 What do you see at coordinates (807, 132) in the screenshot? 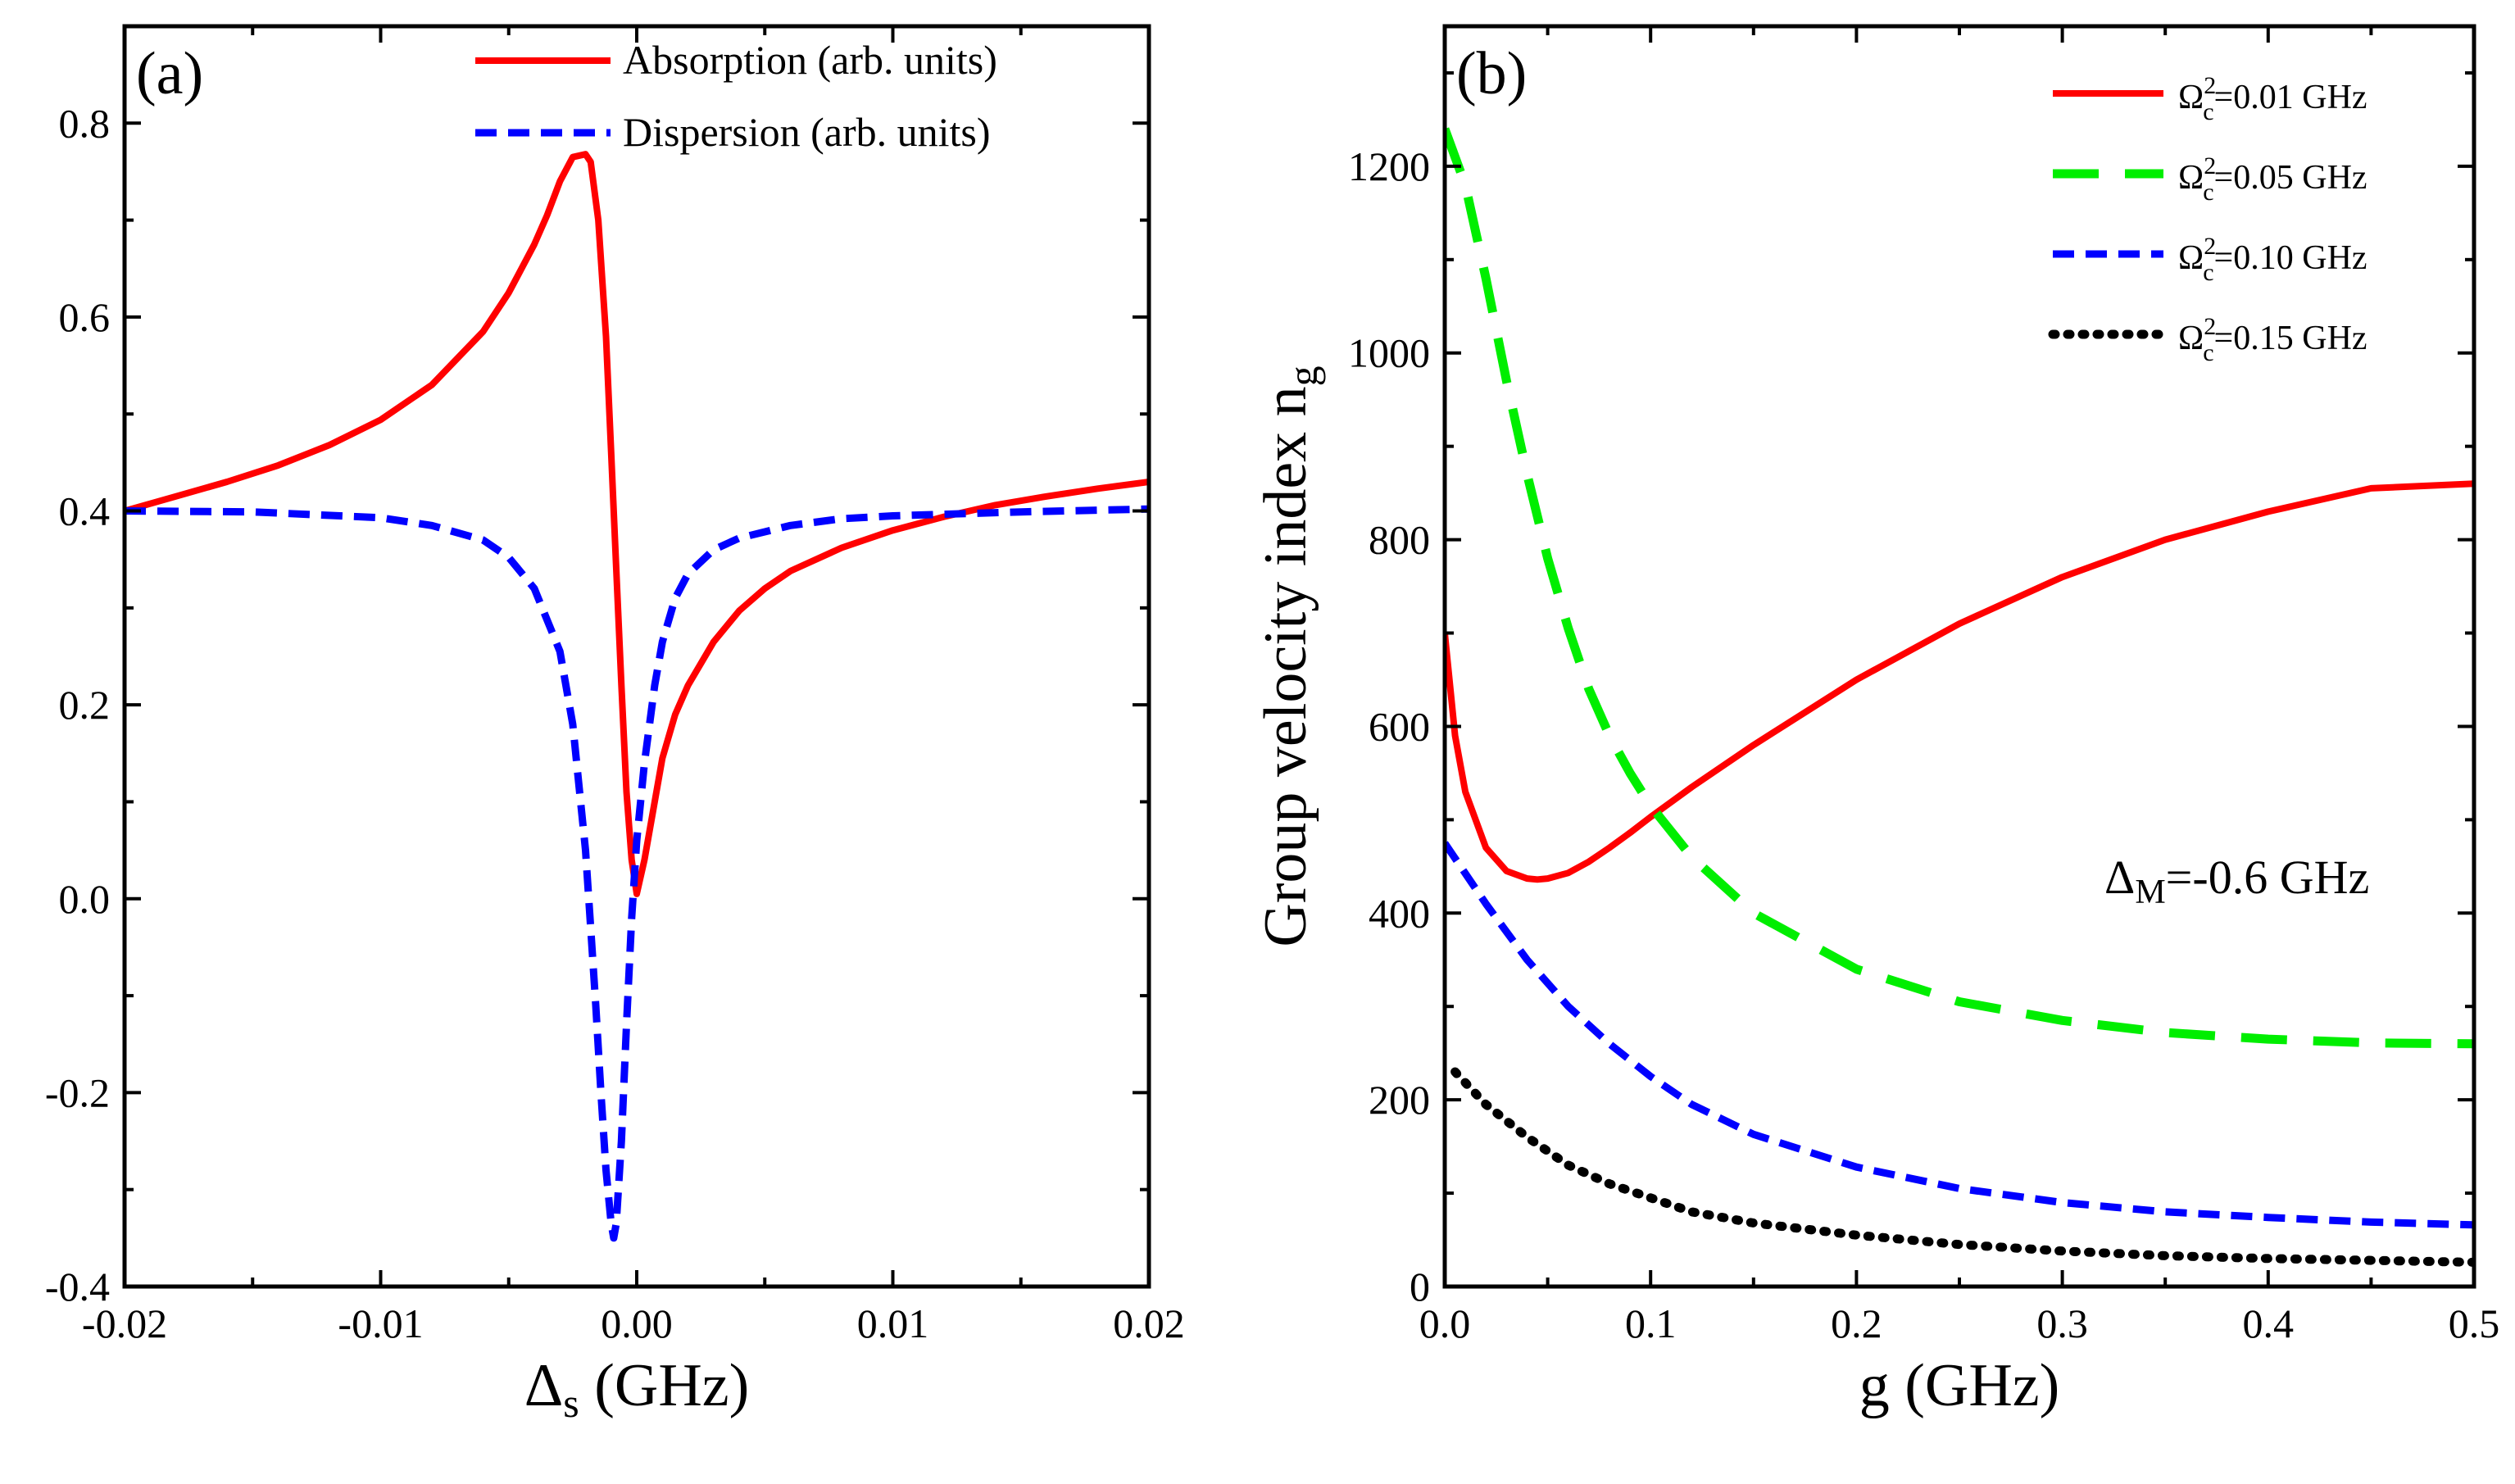
I see `legend-label: Dispersion (arb. units)` at bounding box center [807, 132].